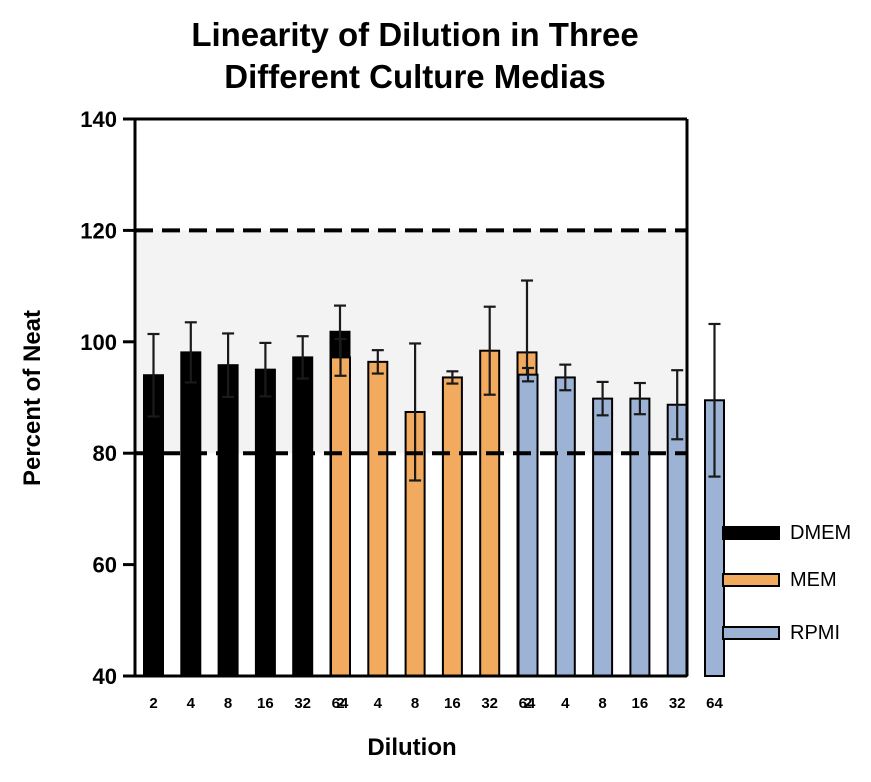 The height and width of the screenshot is (782, 871). What do you see at coordinates (452, 703) in the screenshot?
I see `x-tick-label-mem-16: 16` at bounding box center [452, 703].